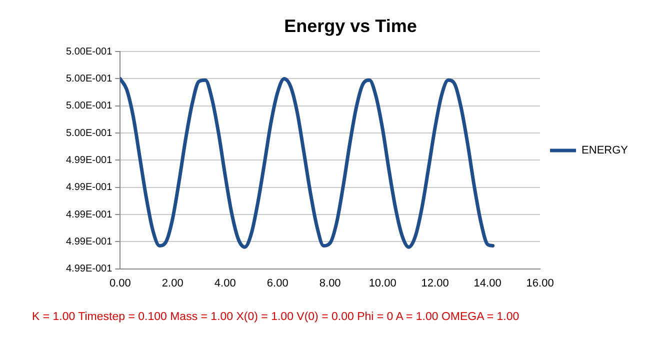  I want to click on text: K = 1.00 Timestep = 0.100 Mass = 1.00 X(0) = 1.00 V(0) = 0.00 Phi = 0 A = 1.00 OMEGA = 1.00, so click(276, 317).